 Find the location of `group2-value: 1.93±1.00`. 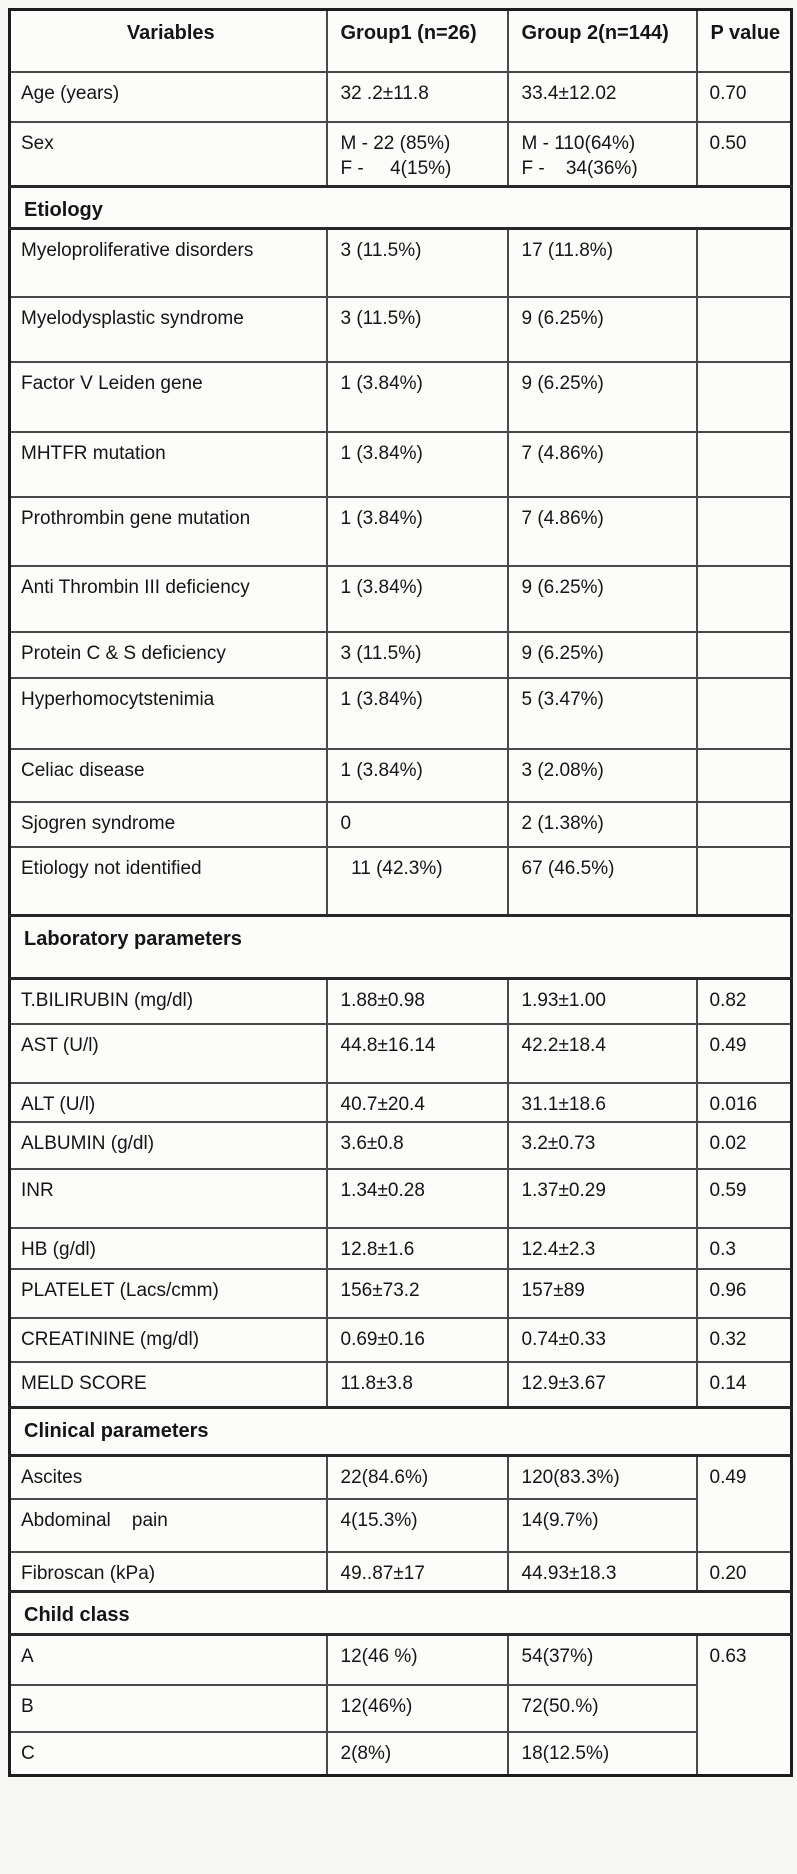

group2-value: 1.93±1.00 is located at coordinates (602, 1001).